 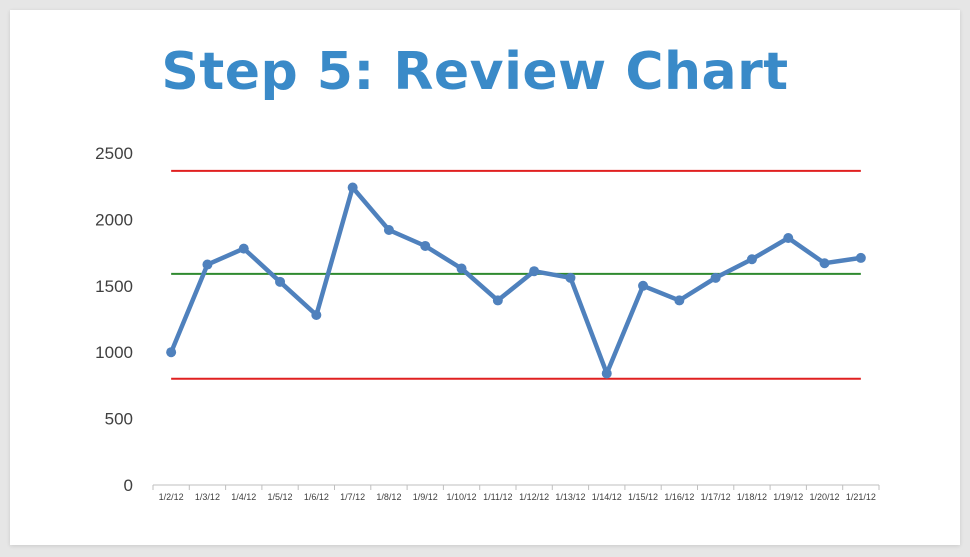 What do you see at coordinates (825, 497) in the screenshot?
I see `x-tick-label: 1/20/12` at bounding box center [825, 497].